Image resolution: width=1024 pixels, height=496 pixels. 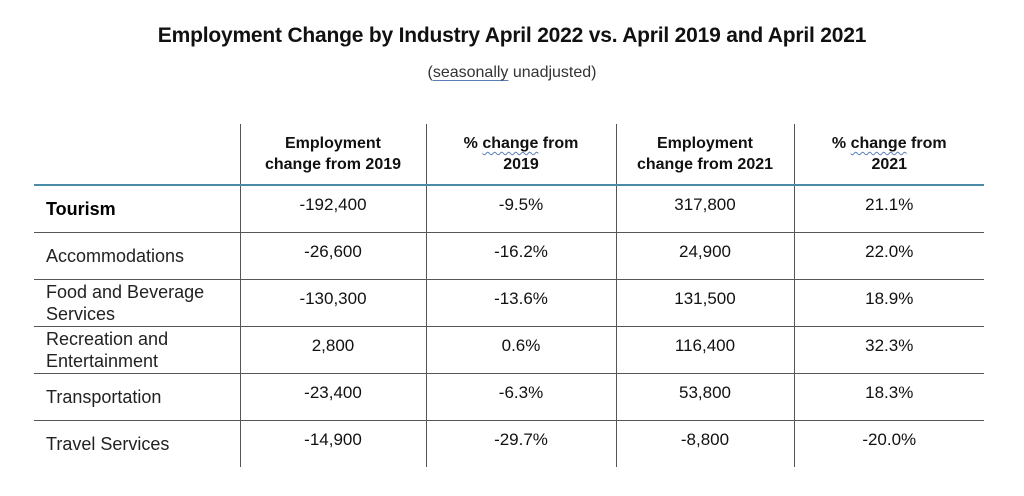 What do you see at coordinates (888, 155) in the screenshot?
I see `header-pct-2021: % change from 2021` at bounding box center [888, 155].